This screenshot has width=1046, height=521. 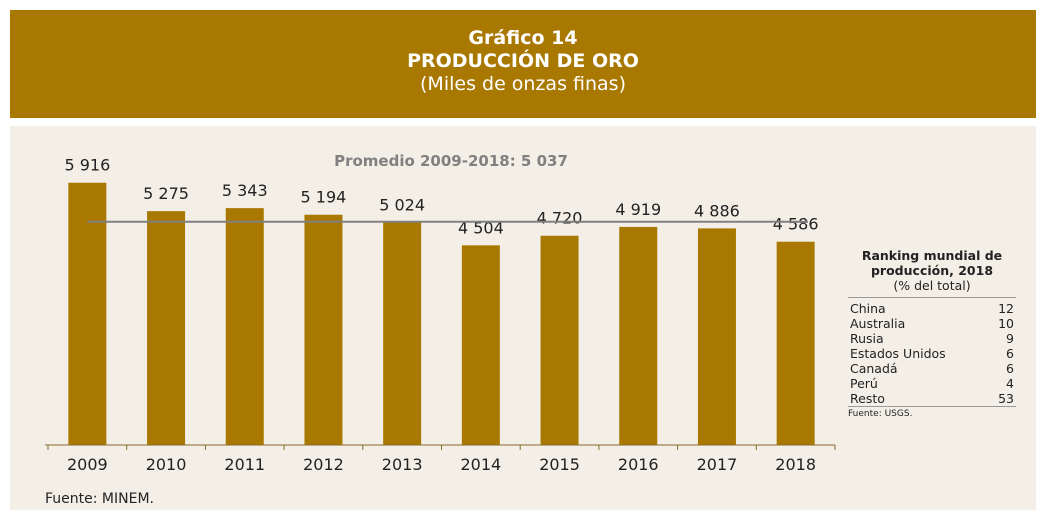 I want to click on x-tick-label: 2018, so click(x=795, y=464).